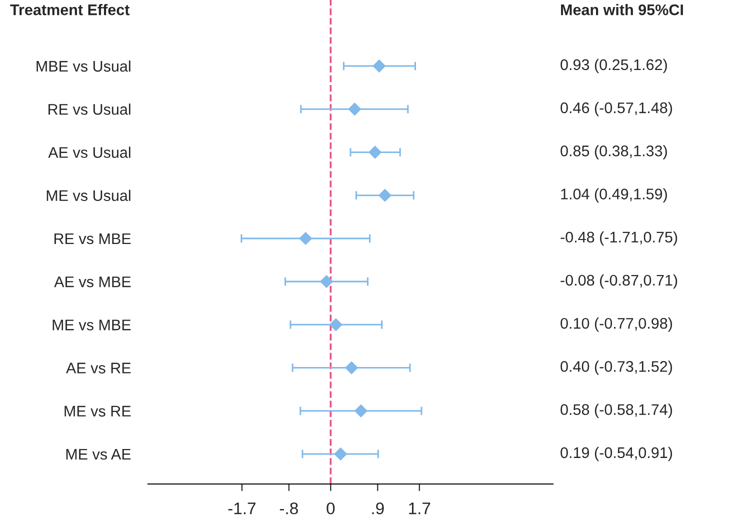  Describe the element at coordinates (616, 109) in the screenshot. I see `data-label: 0.46 (-0.57,1.48)` at that location.